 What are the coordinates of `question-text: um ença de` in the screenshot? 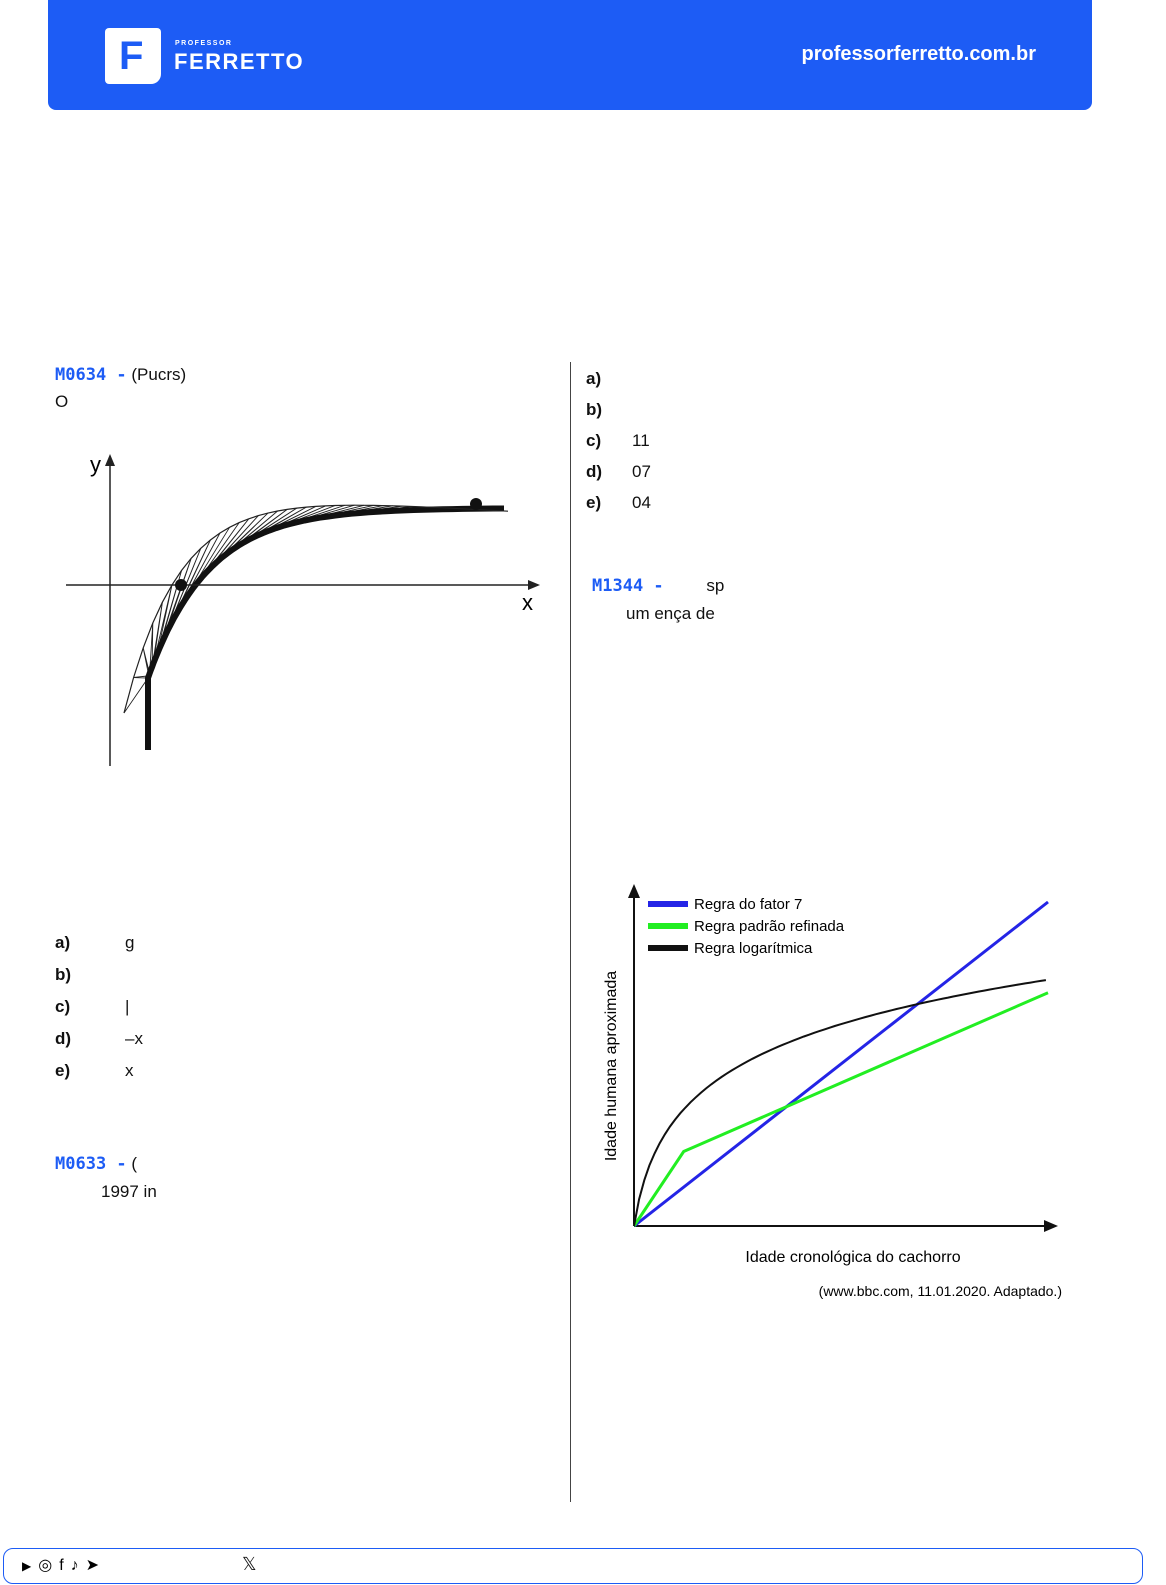 It's located at (670, 613).